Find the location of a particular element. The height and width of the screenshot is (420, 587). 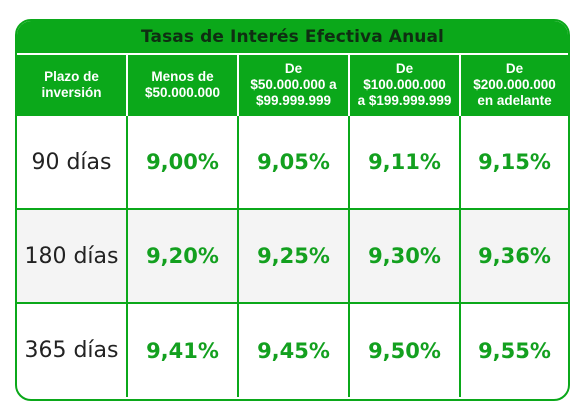

rate-cell: 9,41% is located at coordinates (182, 349).